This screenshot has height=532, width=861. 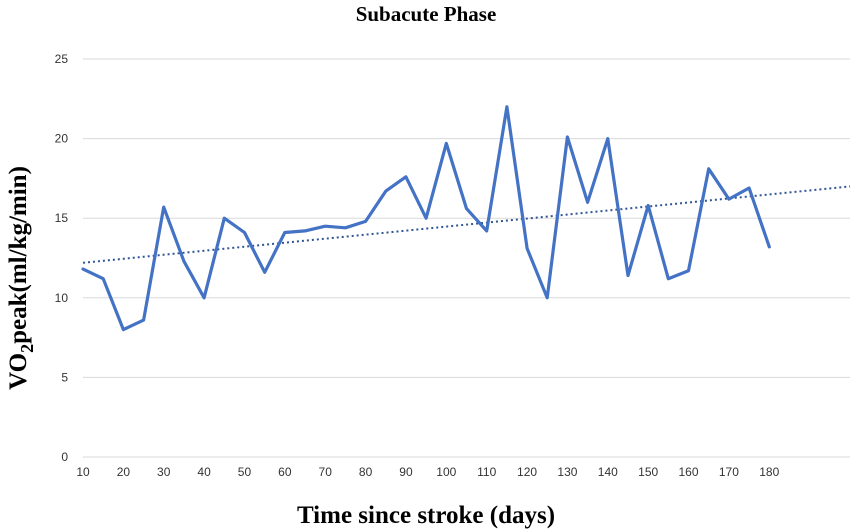 What do you see at coordinates (164, 472) in the screenshot?
I see `x-tick-label: 30` at bounding box center [164, 472].